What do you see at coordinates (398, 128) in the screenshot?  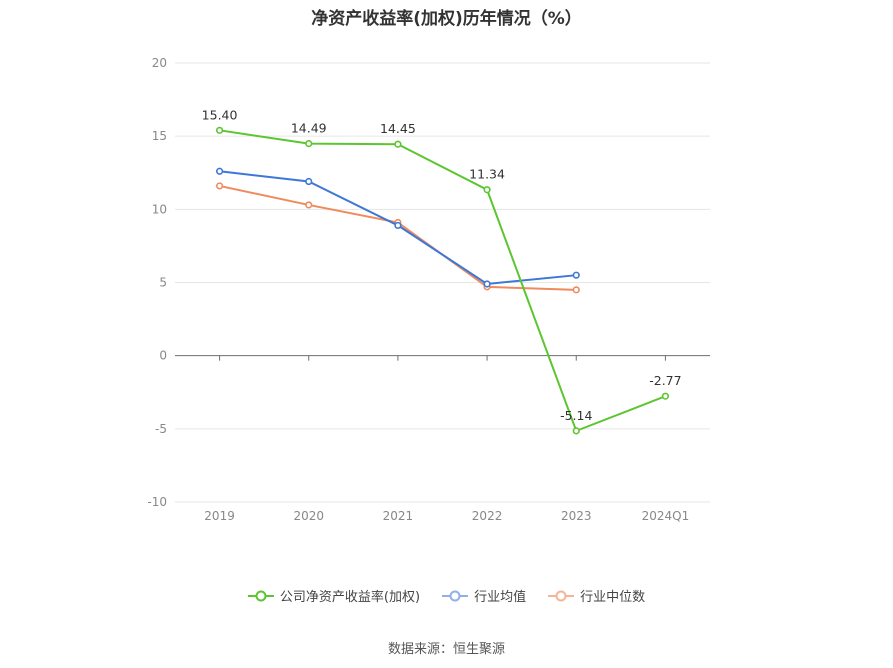 I see `data-label: 14.45` at bounding box center [398, 128].